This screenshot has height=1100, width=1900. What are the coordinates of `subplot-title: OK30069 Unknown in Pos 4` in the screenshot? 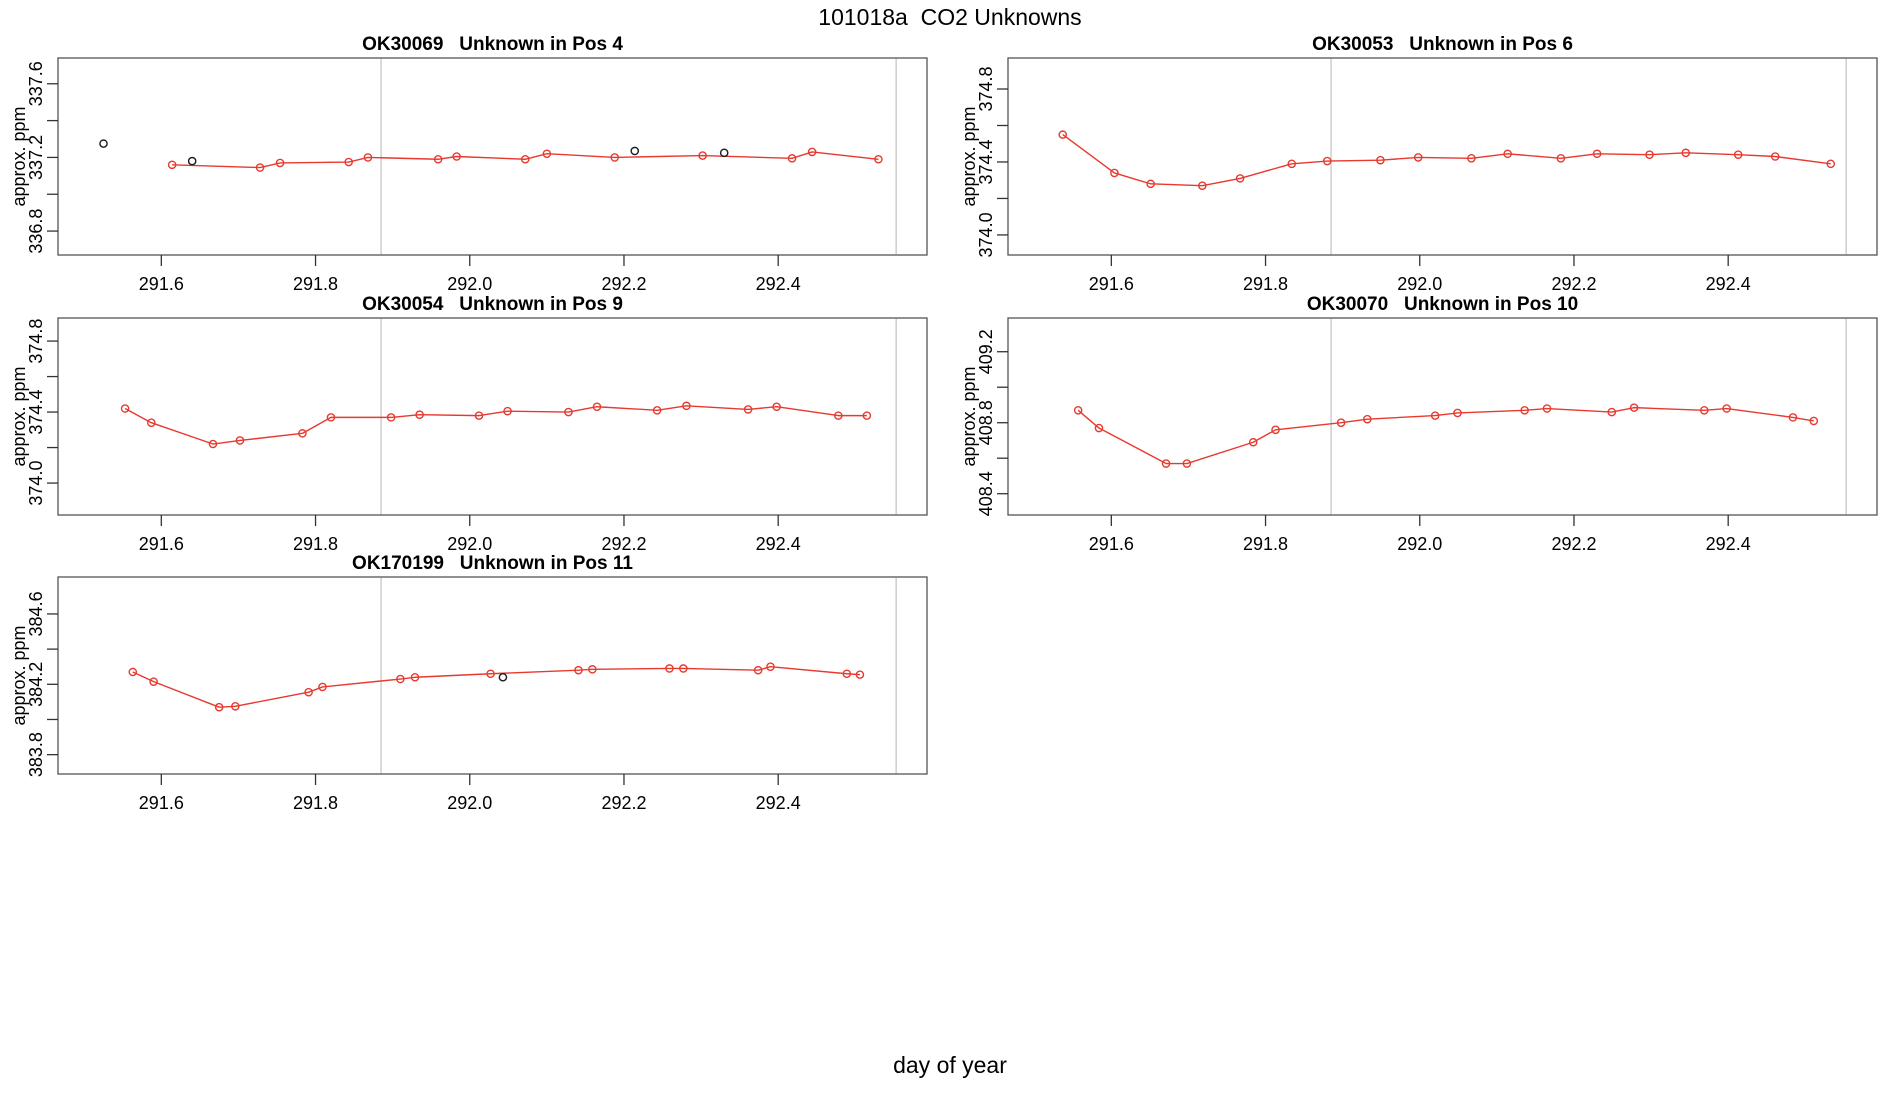 It's located at (492, 44).